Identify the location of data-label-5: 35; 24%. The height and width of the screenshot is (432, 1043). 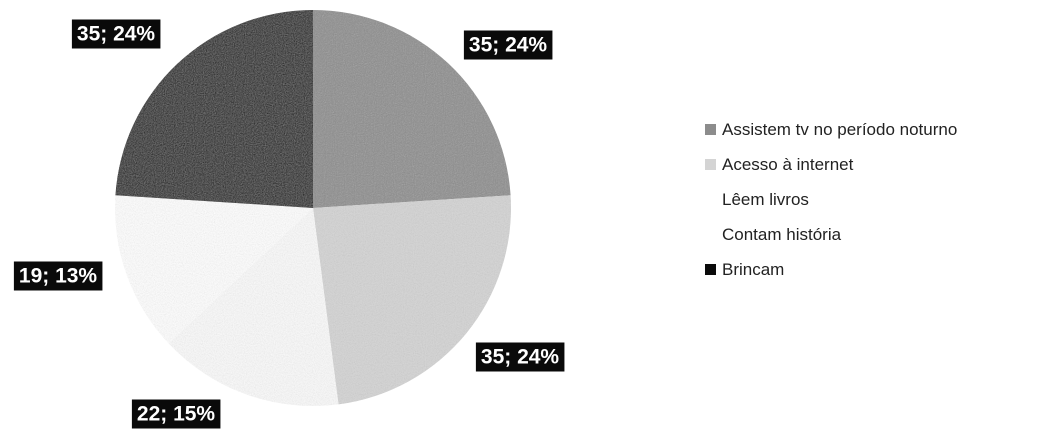
(116, 34).